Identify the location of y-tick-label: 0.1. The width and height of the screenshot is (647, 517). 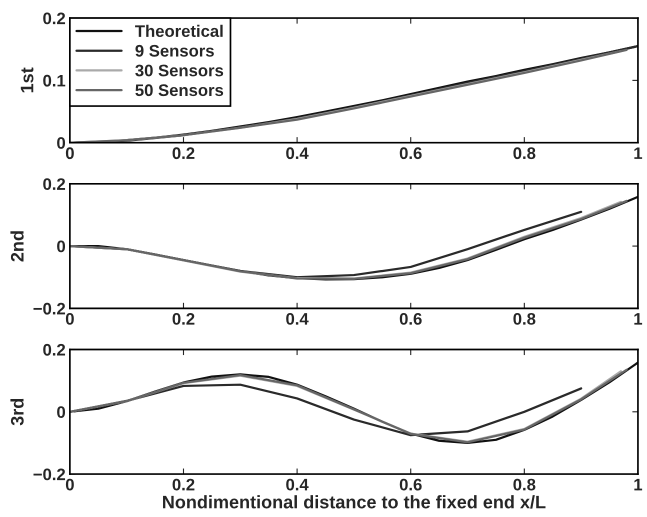
(54, 80).